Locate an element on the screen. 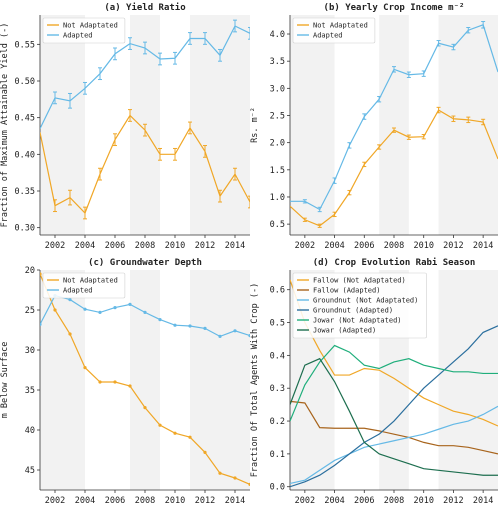 This screenshot has height=509, width=500. y-tick-label: 2.0 is located at coordinates (277, 144).